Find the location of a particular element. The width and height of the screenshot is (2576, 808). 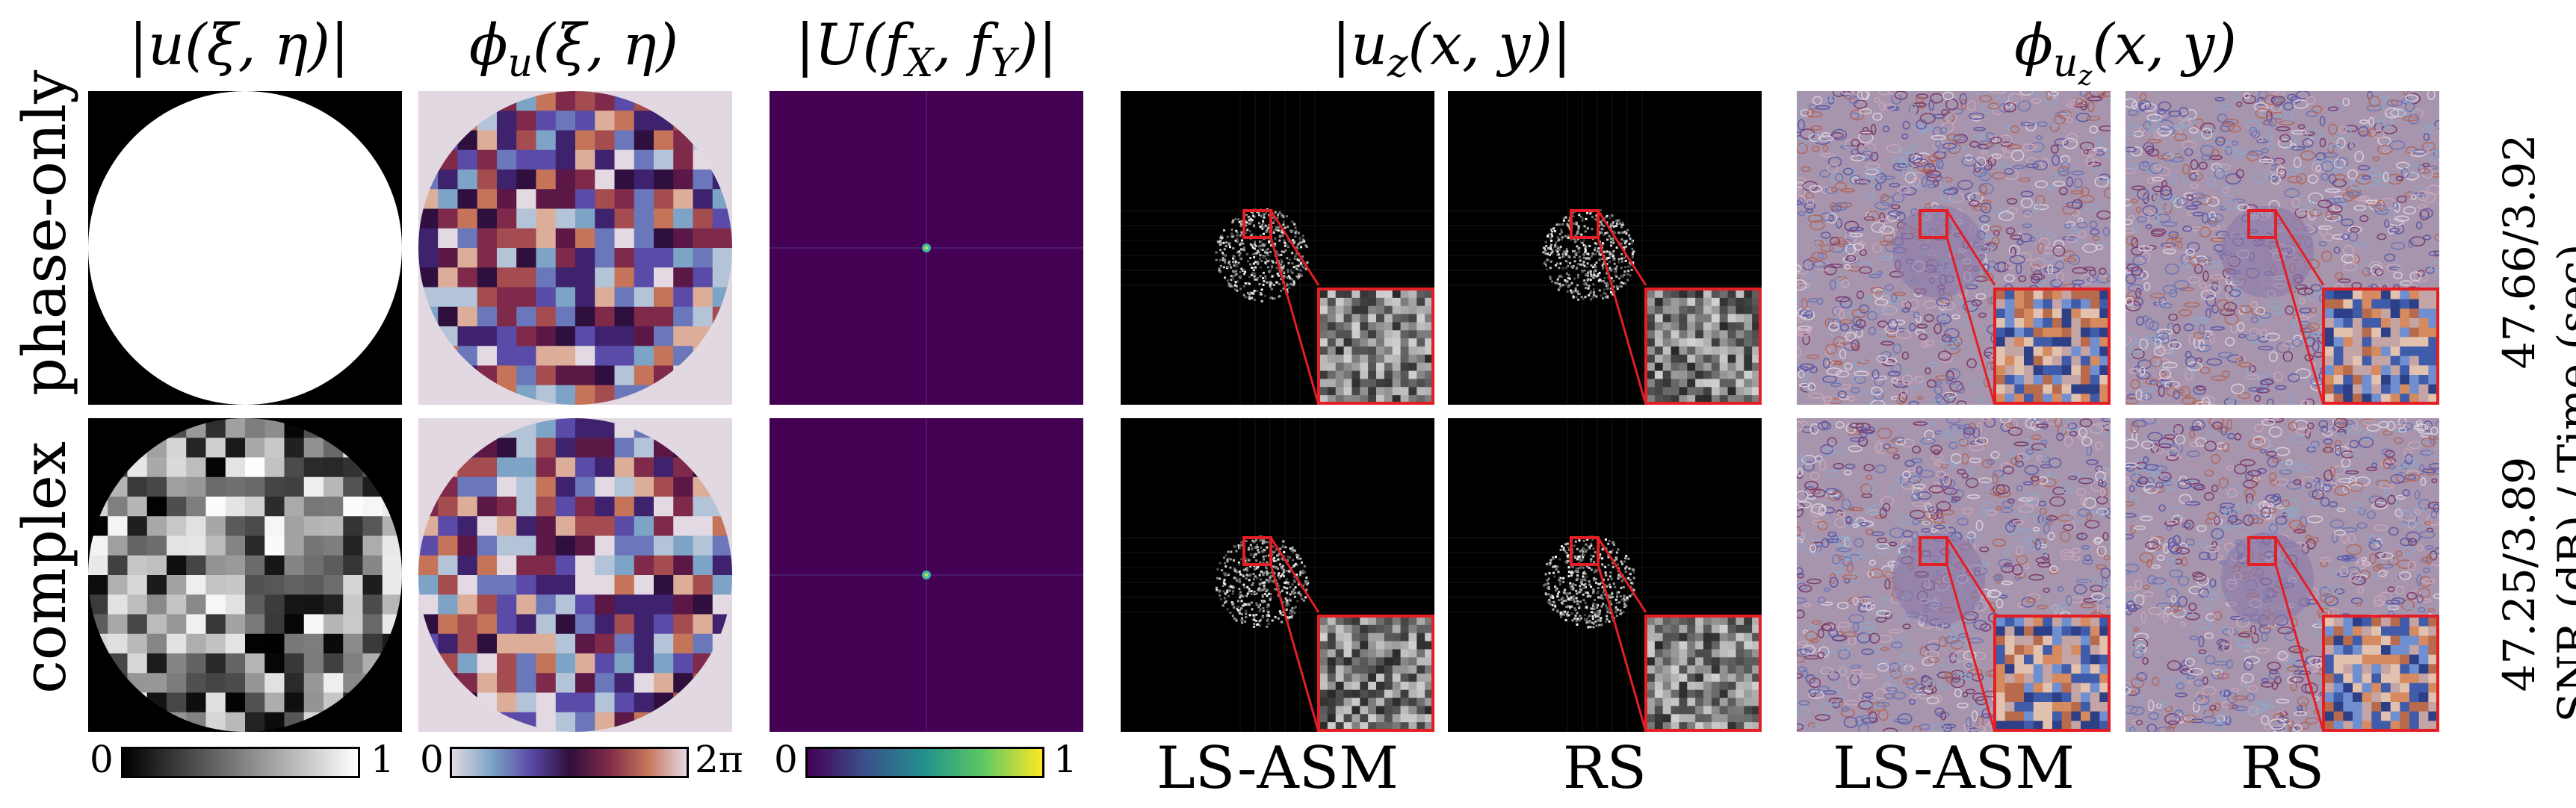

header-phase-output: ϕuz(x, y) is located at coordinates (2125, 52).